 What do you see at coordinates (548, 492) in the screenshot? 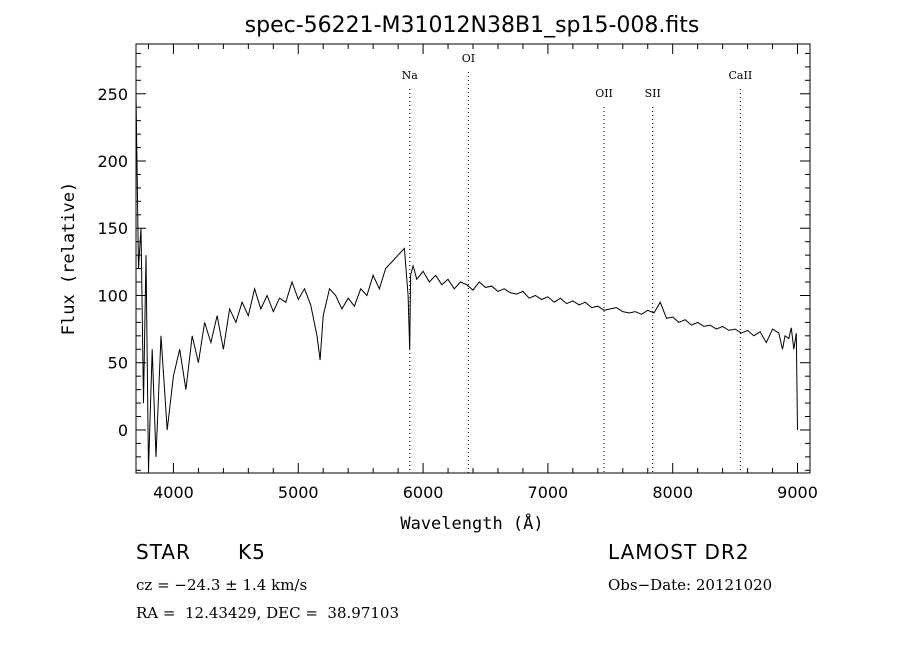
I see `x-tick-label: 7000` at bounding box center [548, 492].